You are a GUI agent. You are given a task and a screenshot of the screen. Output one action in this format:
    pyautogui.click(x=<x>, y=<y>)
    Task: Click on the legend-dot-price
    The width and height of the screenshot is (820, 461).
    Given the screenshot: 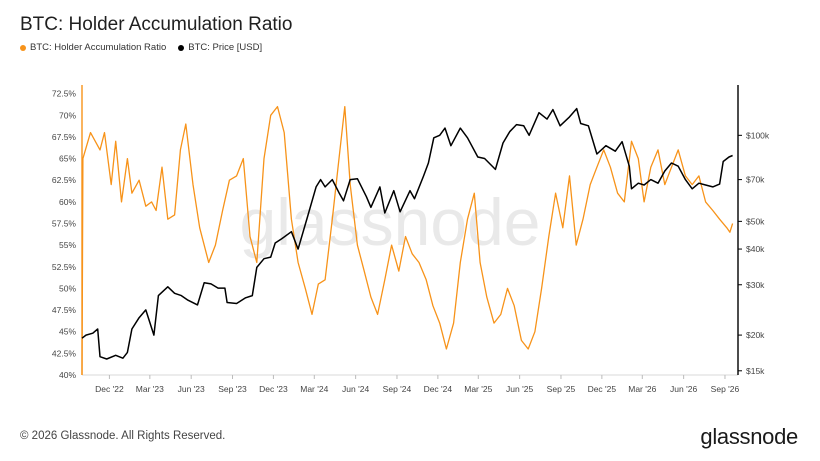 What is the action you would take?
    pyautogui.click(x=181, y=47)
    